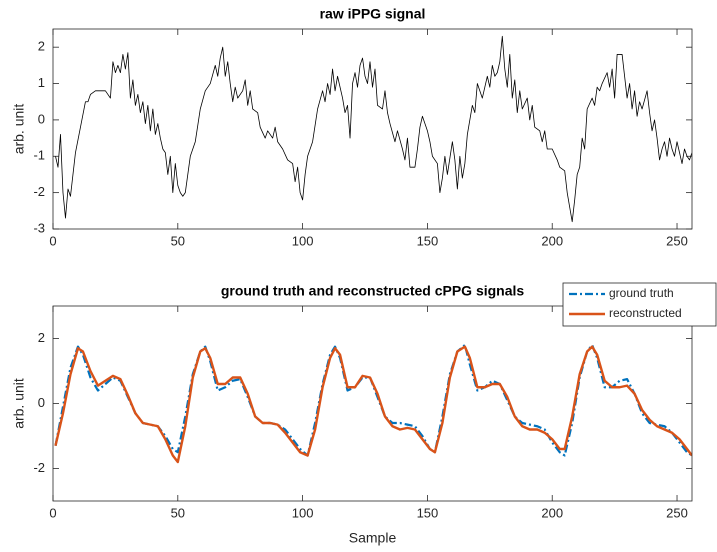 The width and height of the screenshot is (717, 552). I want to click on legend-label: ground truth, so click(641, 293).